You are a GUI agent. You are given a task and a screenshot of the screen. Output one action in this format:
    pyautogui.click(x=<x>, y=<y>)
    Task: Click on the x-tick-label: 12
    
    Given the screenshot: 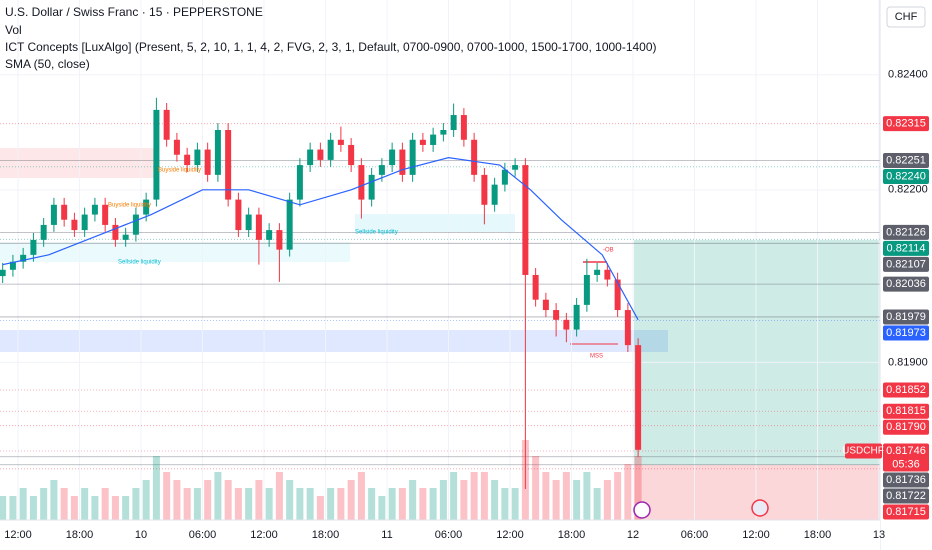 What is the action you would take?
    pyautogui.click(x=633, y=535)
    